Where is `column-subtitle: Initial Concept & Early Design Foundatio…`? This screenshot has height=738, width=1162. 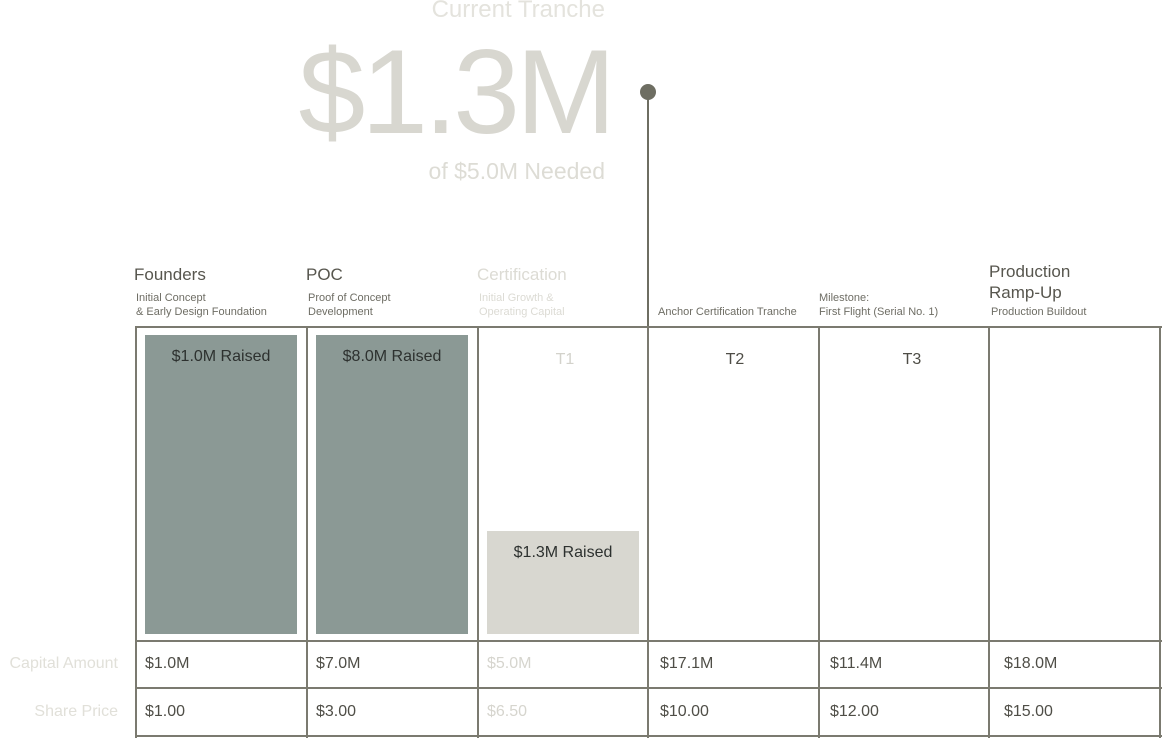 column-subtitle: Initial Concept & Early Design Foundatio… is located at coordinates (201, 305).